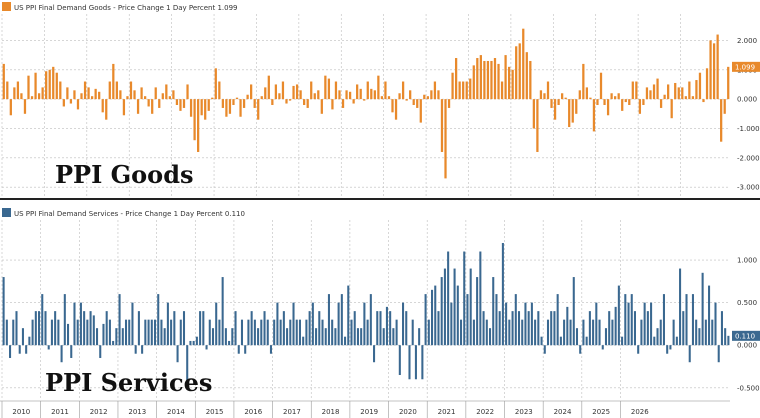 The height and width of the screenshot is (418, 760). What do you see at coordinates (748, 388) in the screenshot?
I see `services-y-tick-label: -0.500` at bounding box center [748, 388].